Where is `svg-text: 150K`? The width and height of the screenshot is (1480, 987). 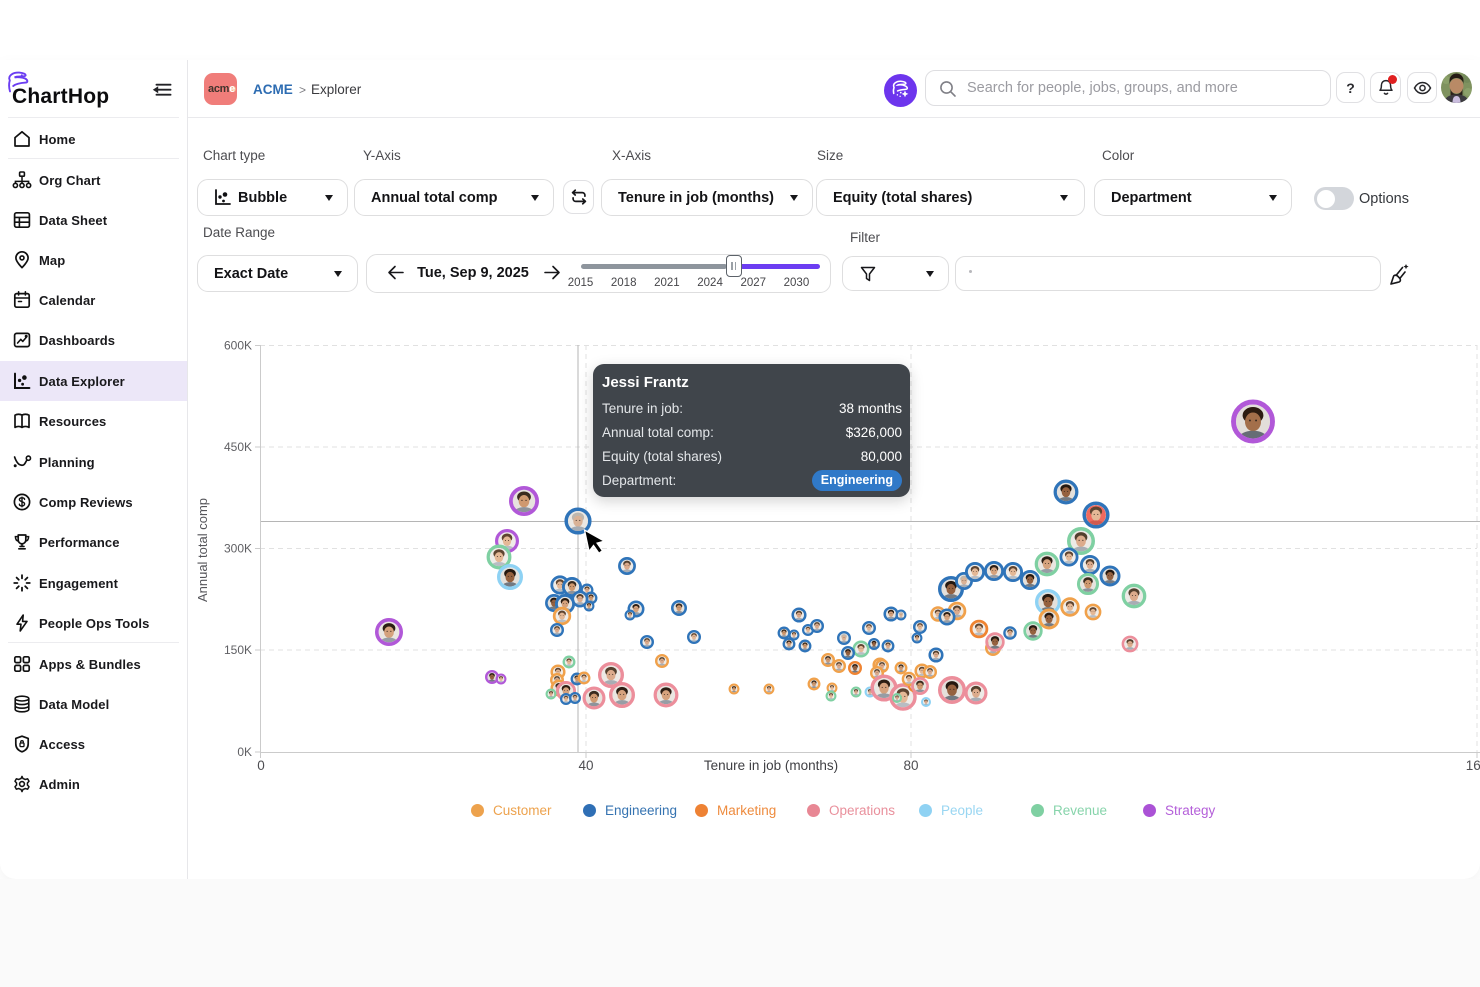
svg-text: 150K is located at coordinates (238, 650).